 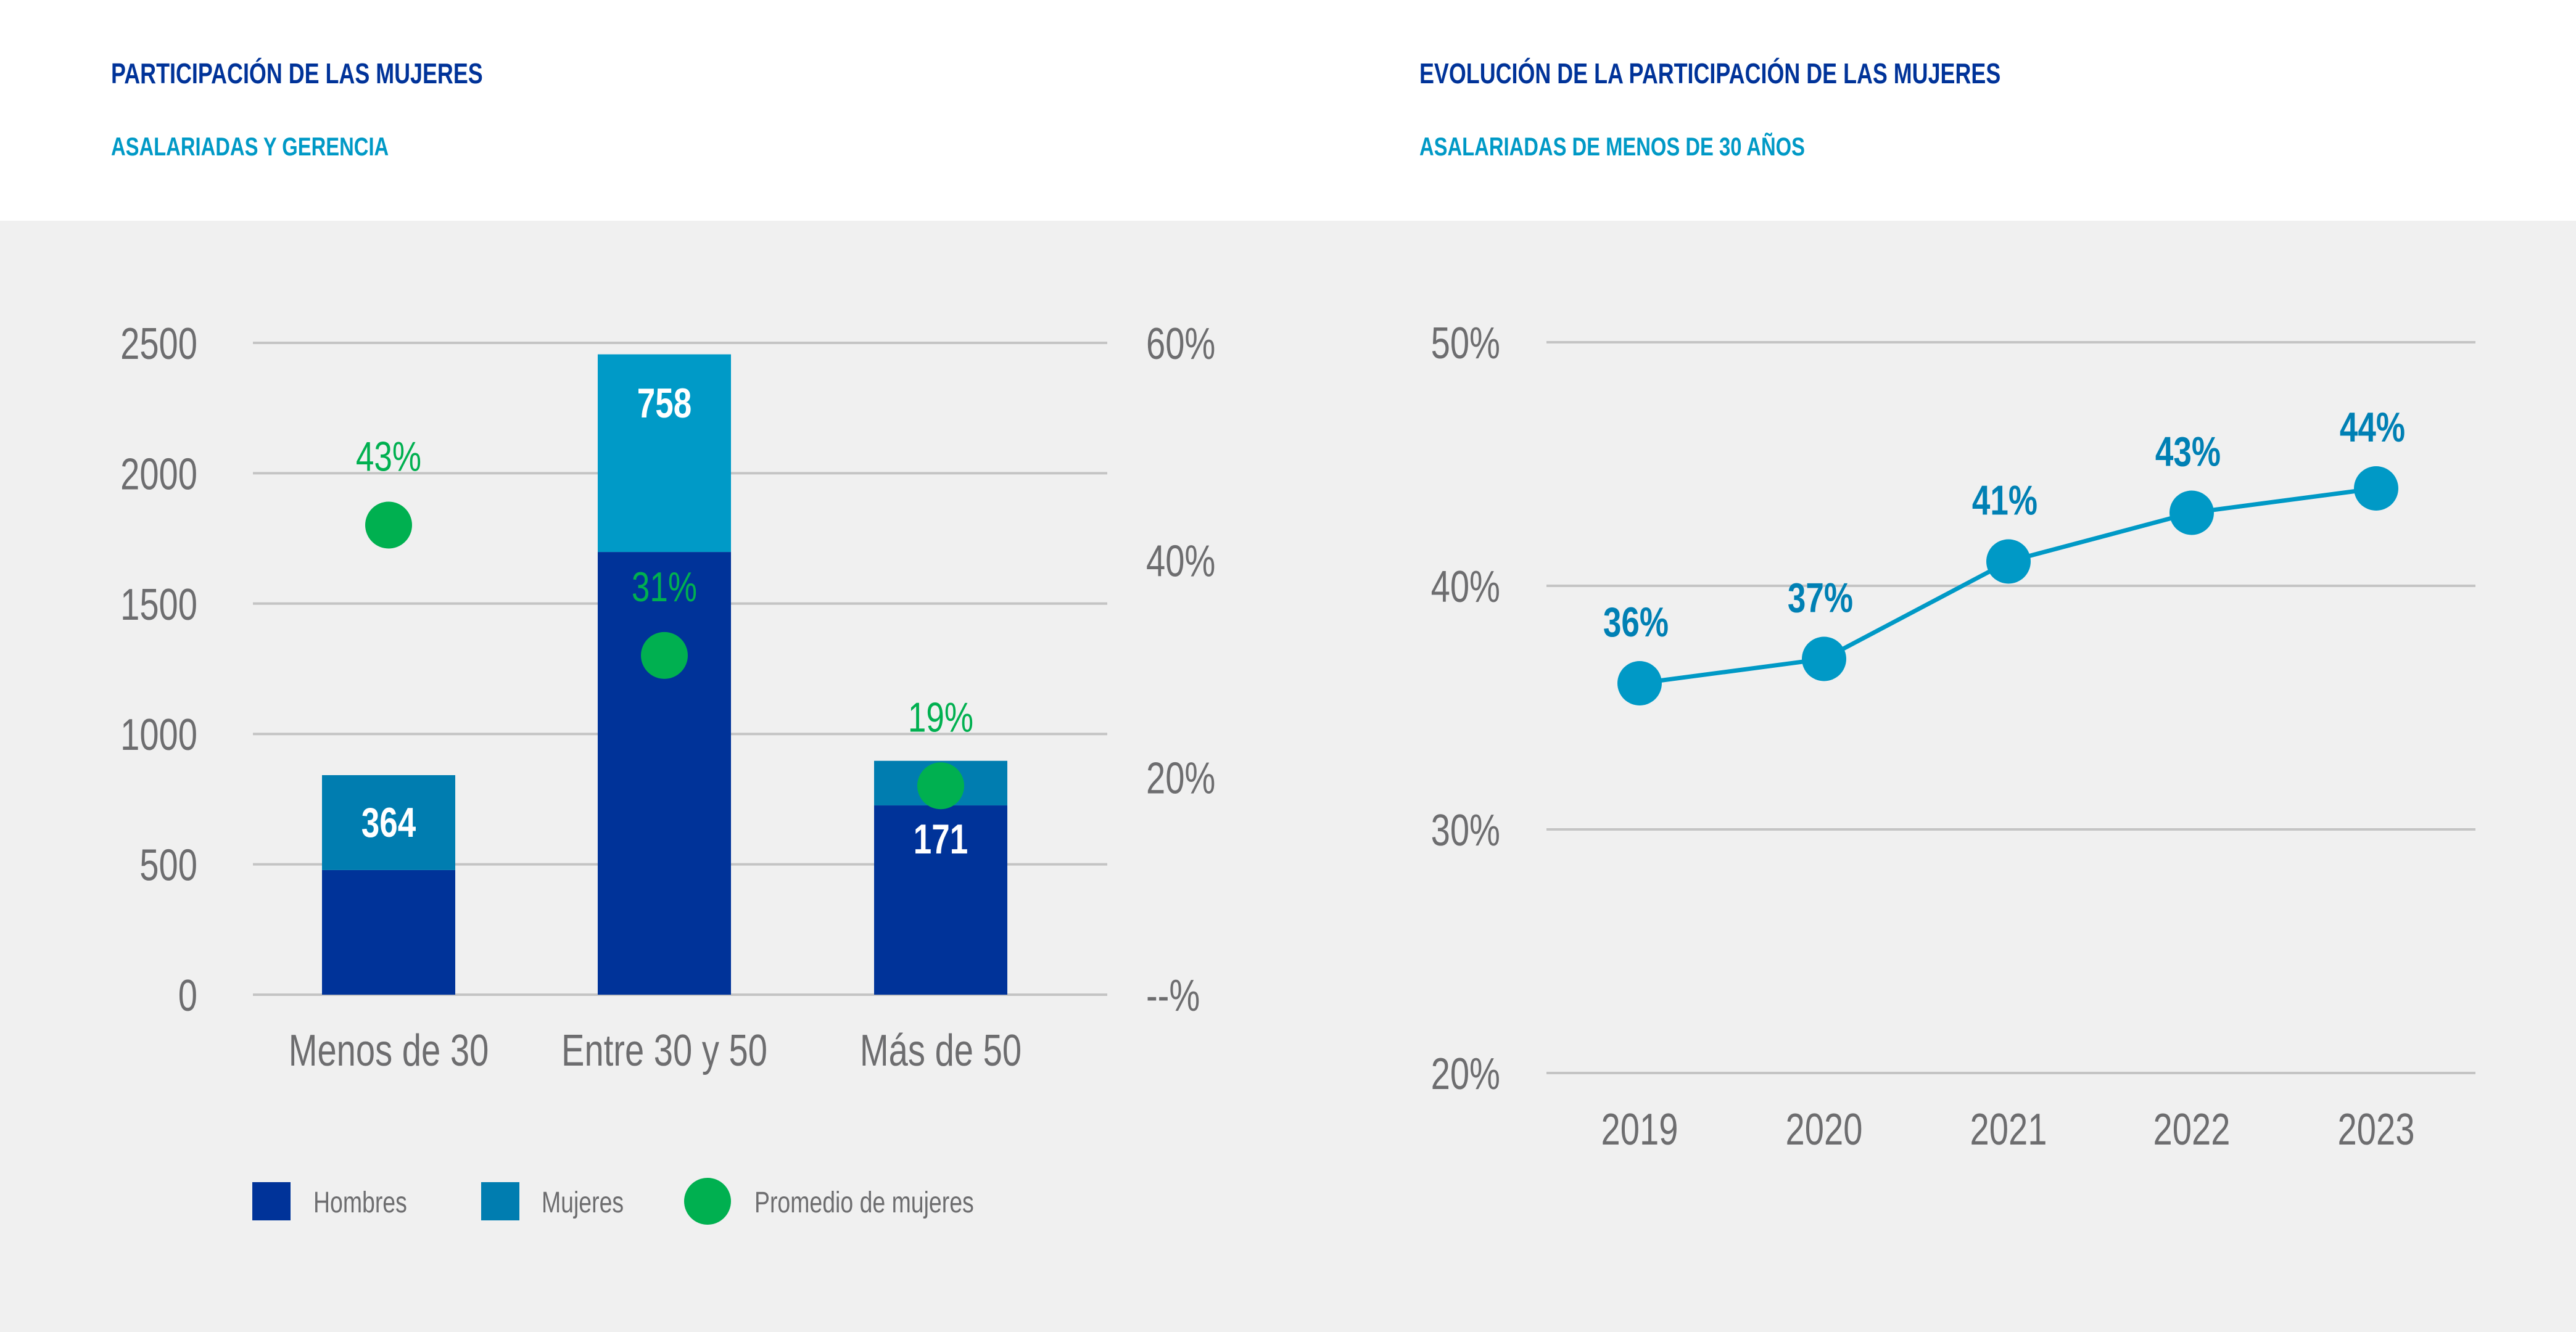 What do you see at coordinates (583, 1203) in the screenshot?
I see `legend-label-mujeres: Mujeres` at bounding box center [583, 1203].